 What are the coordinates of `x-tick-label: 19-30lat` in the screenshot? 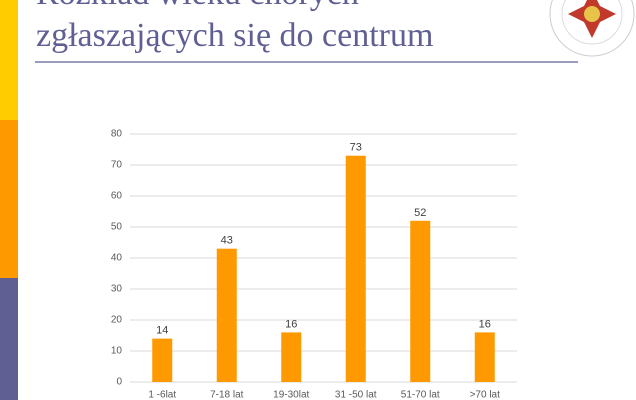 It's located at (291, 395).